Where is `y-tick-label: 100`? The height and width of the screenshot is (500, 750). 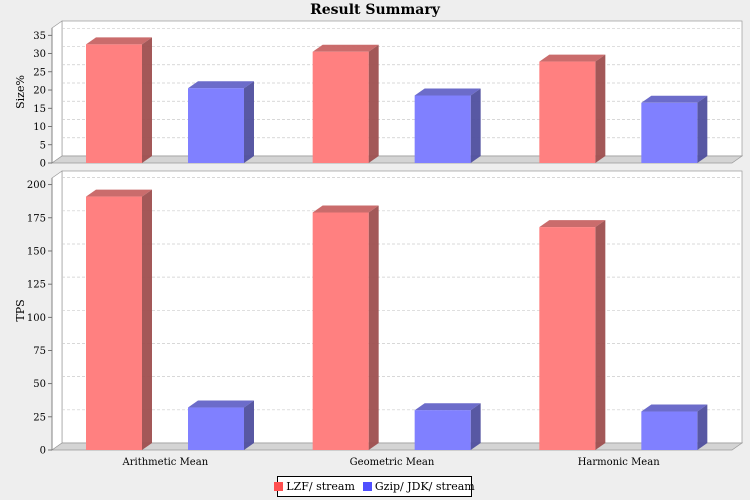 y-tick-label: 100 is located at coordinates (36, 318).